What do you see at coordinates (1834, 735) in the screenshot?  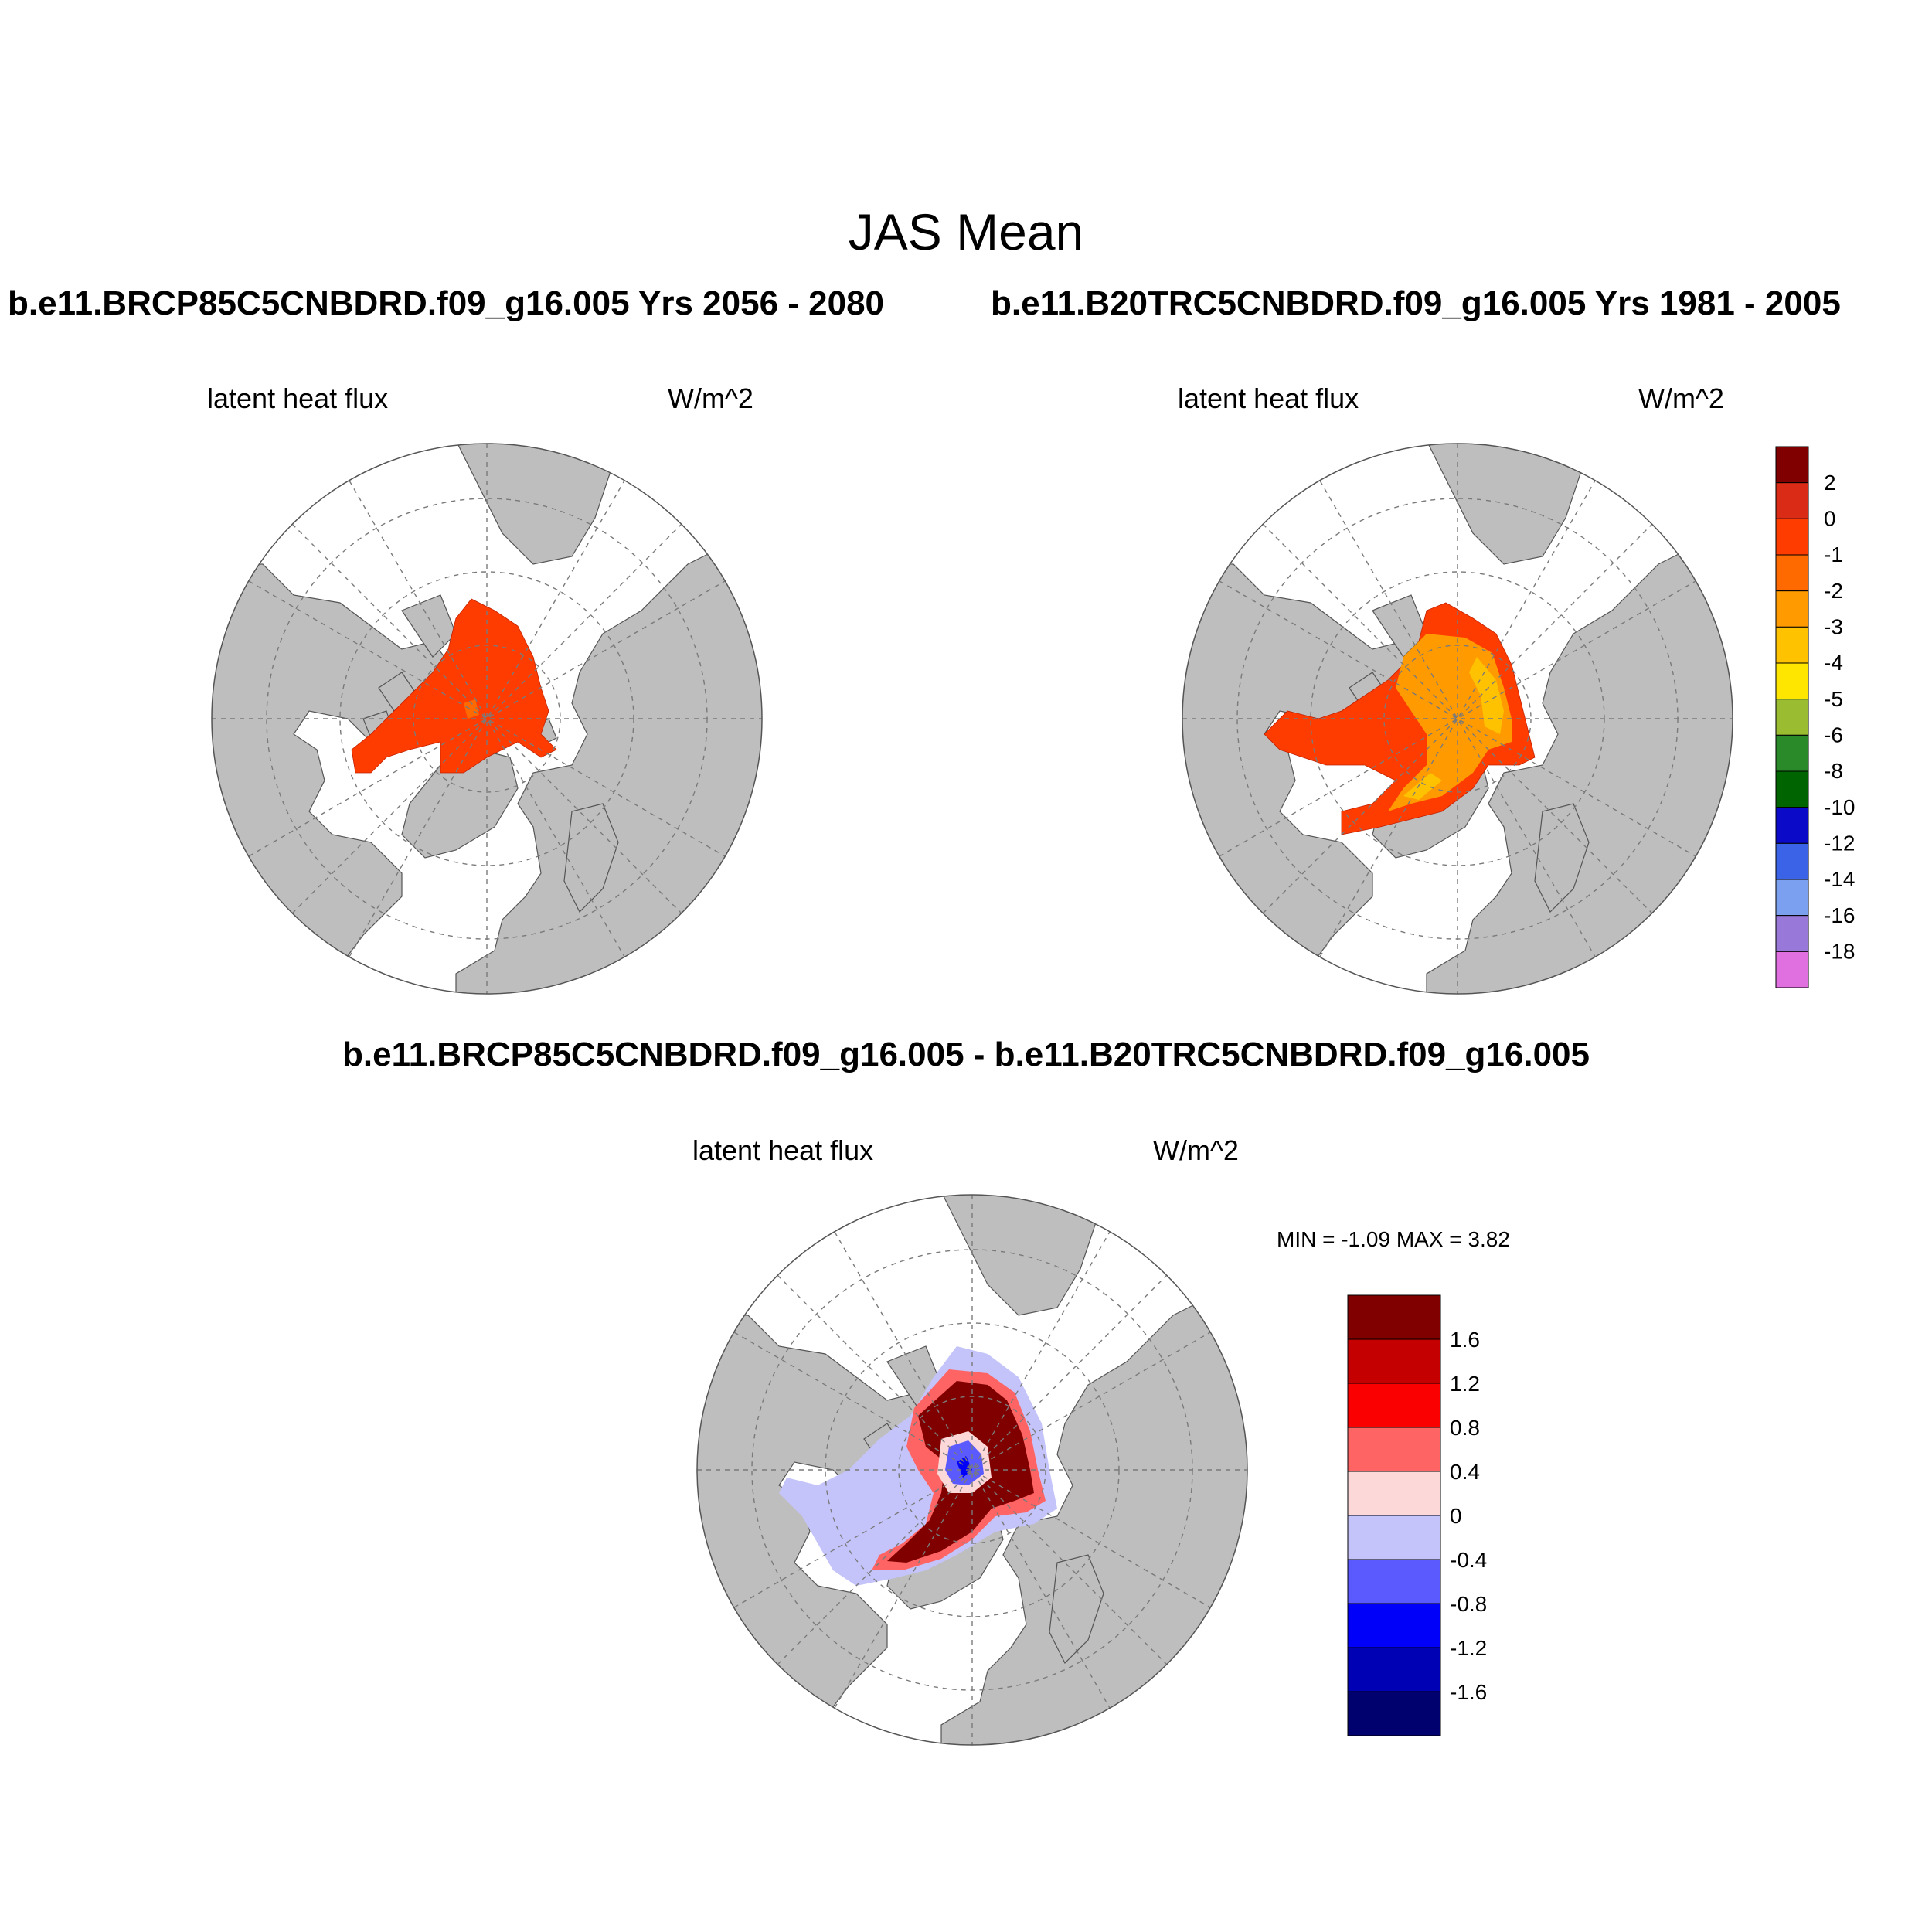 I see `colorbar-tick-label: -6` at bounding box center [1834, 735].